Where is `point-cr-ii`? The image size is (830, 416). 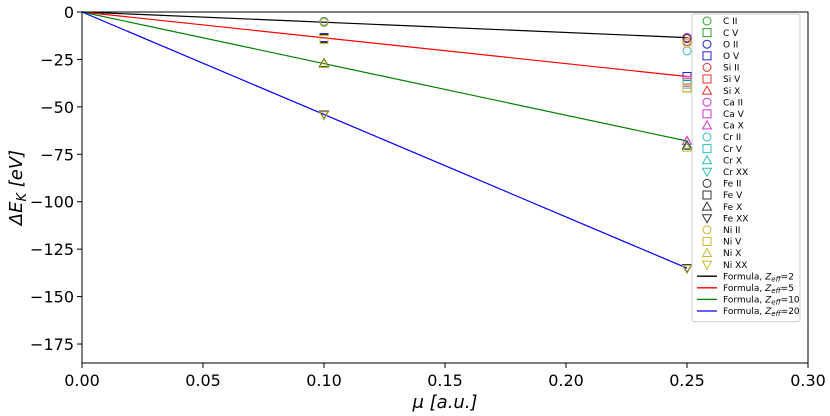
point-cr-ii is located at coordinates (687, 51).